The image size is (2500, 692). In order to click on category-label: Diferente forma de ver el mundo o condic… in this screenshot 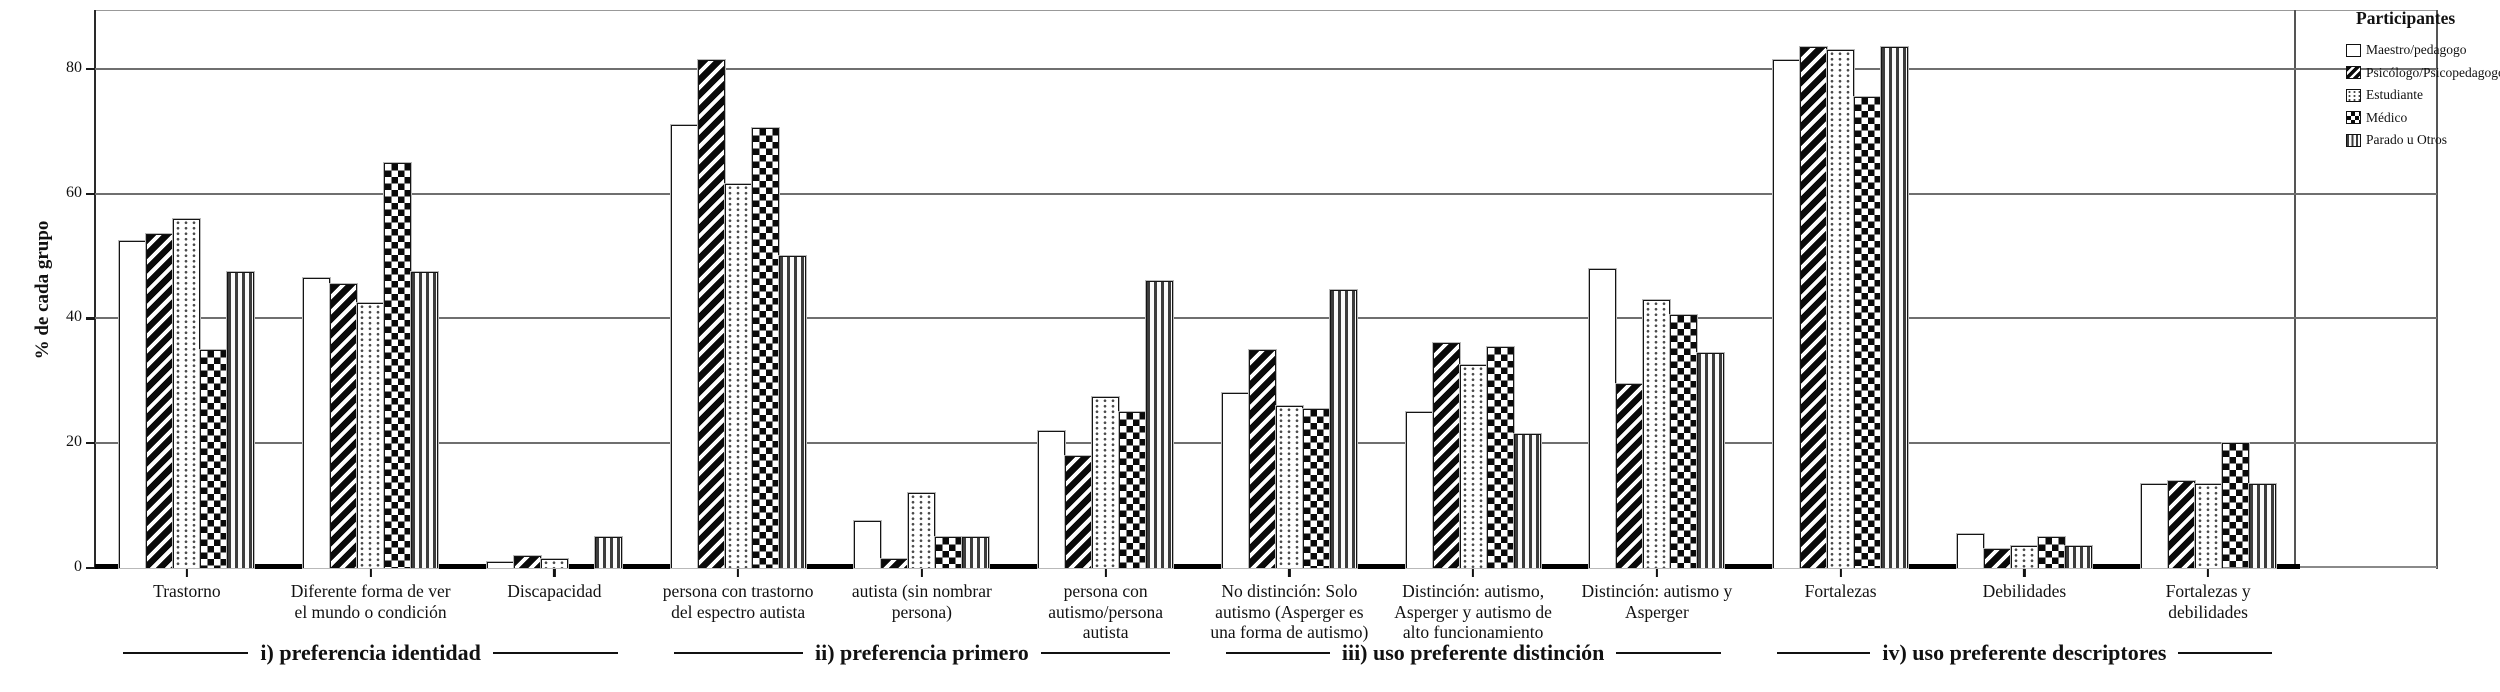, I will do `click(370, 601)`.